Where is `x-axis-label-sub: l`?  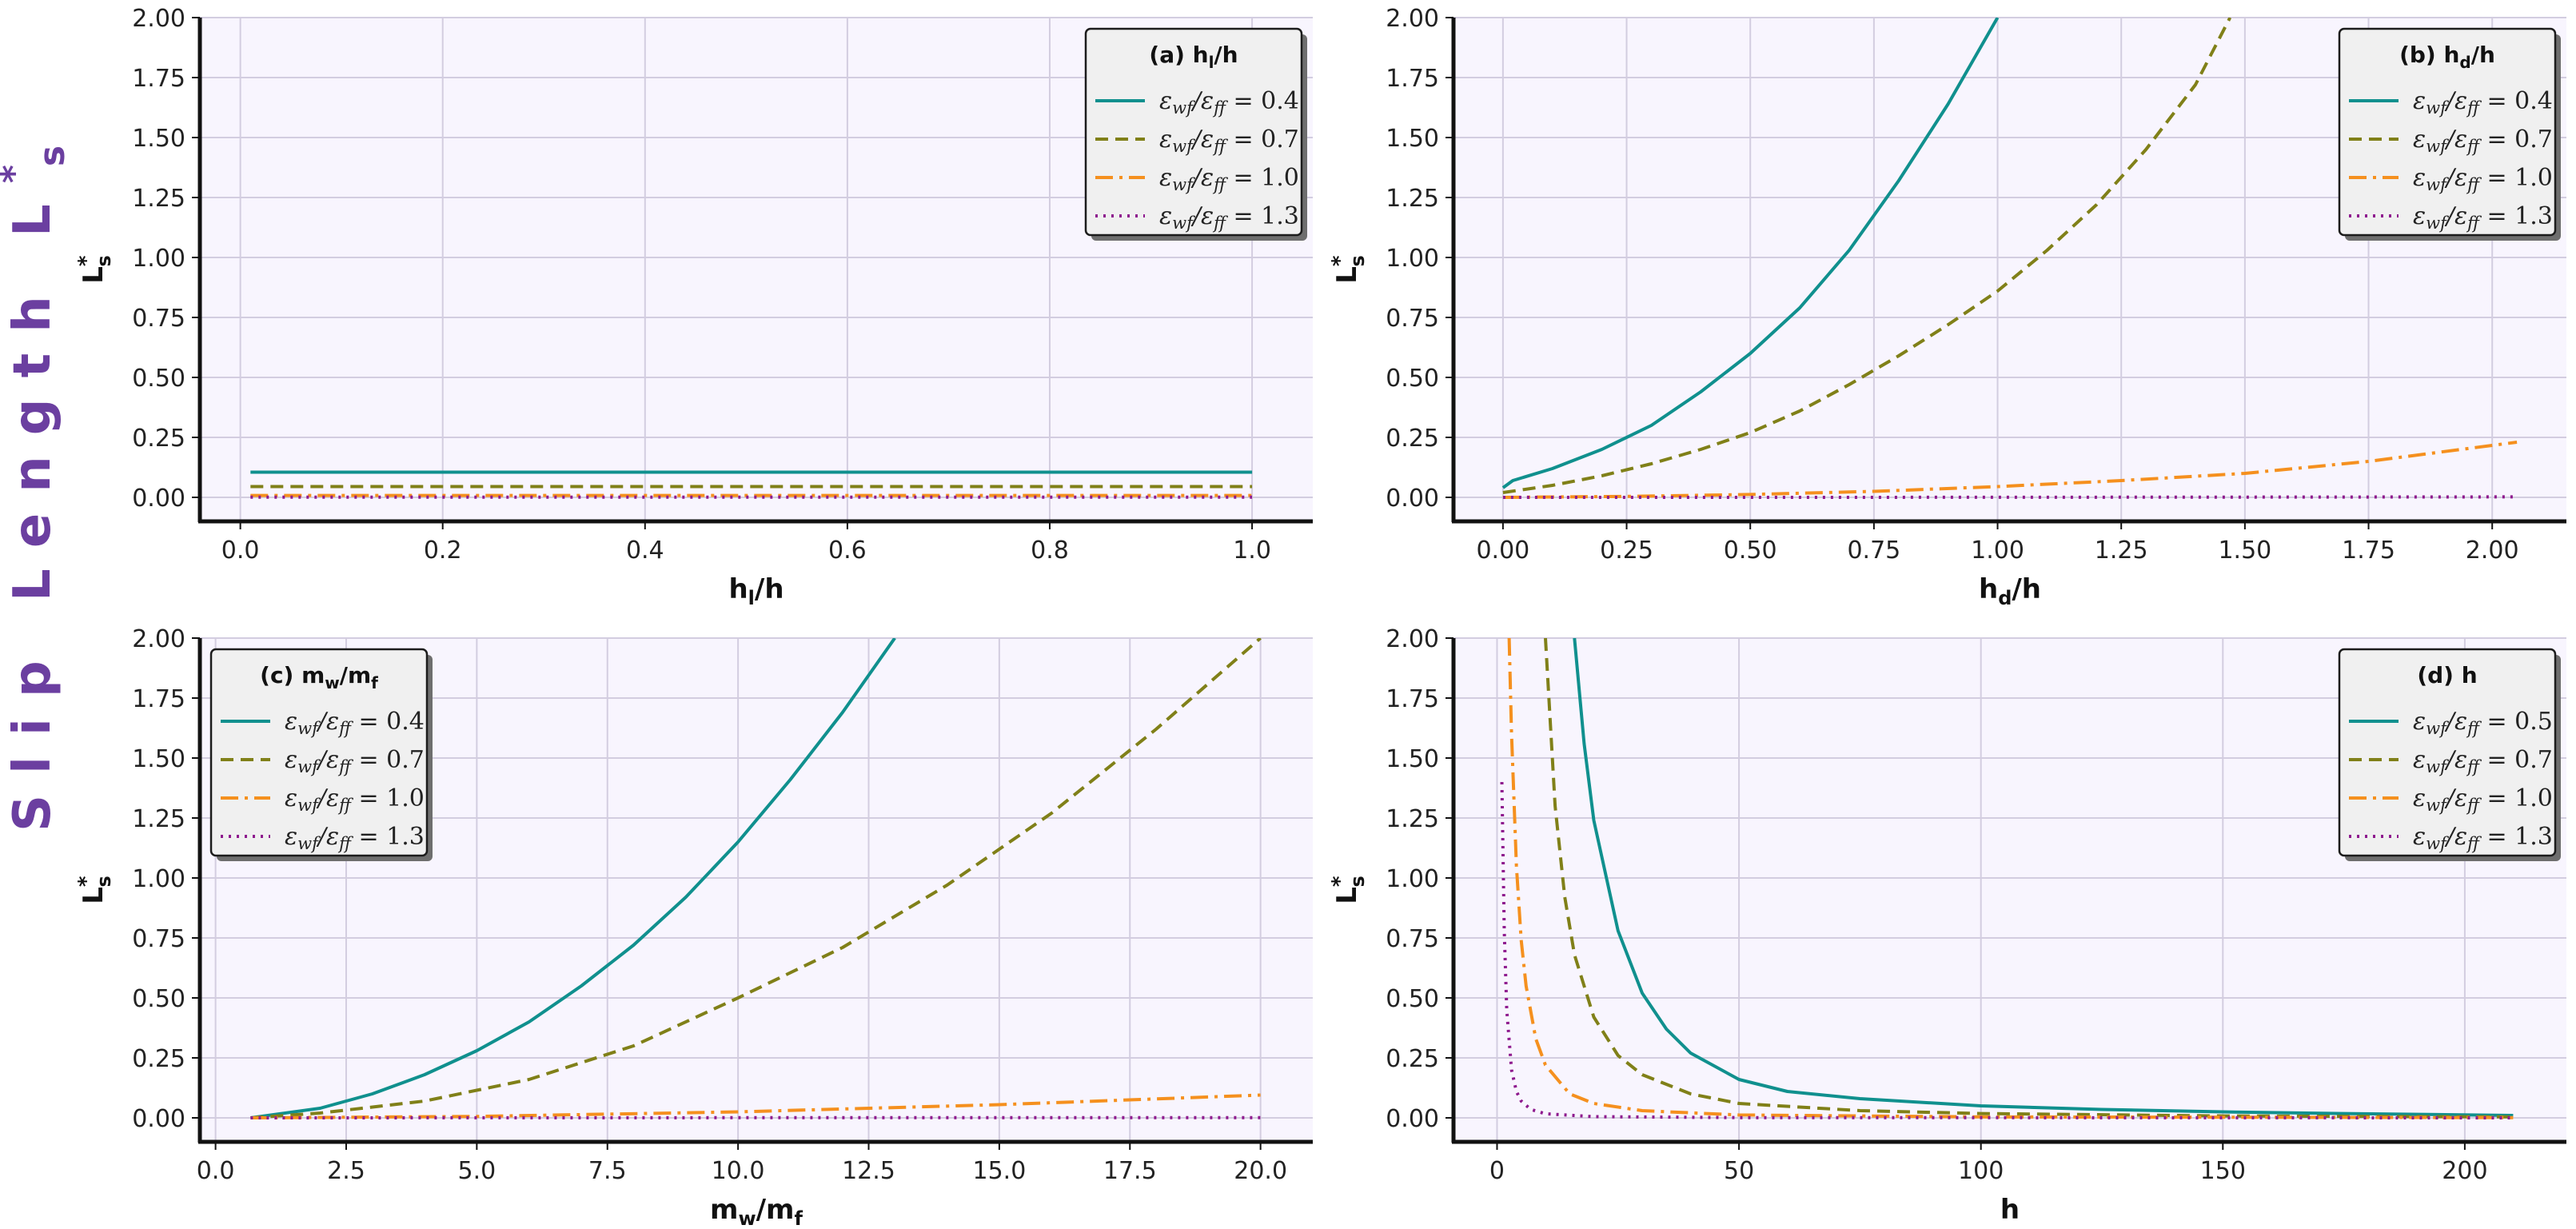 x-axis-label-sub: l is located at coordinates (751, 598).